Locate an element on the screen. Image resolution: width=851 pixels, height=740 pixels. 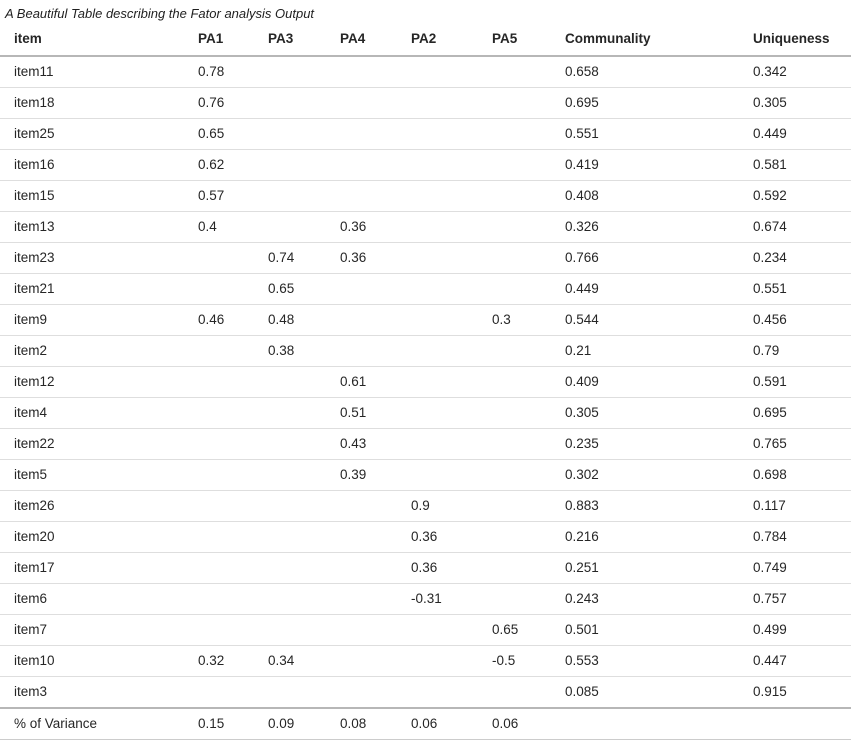
table-row: item26 0.9 0.883 0.117 is located at coordinates (425, 506).